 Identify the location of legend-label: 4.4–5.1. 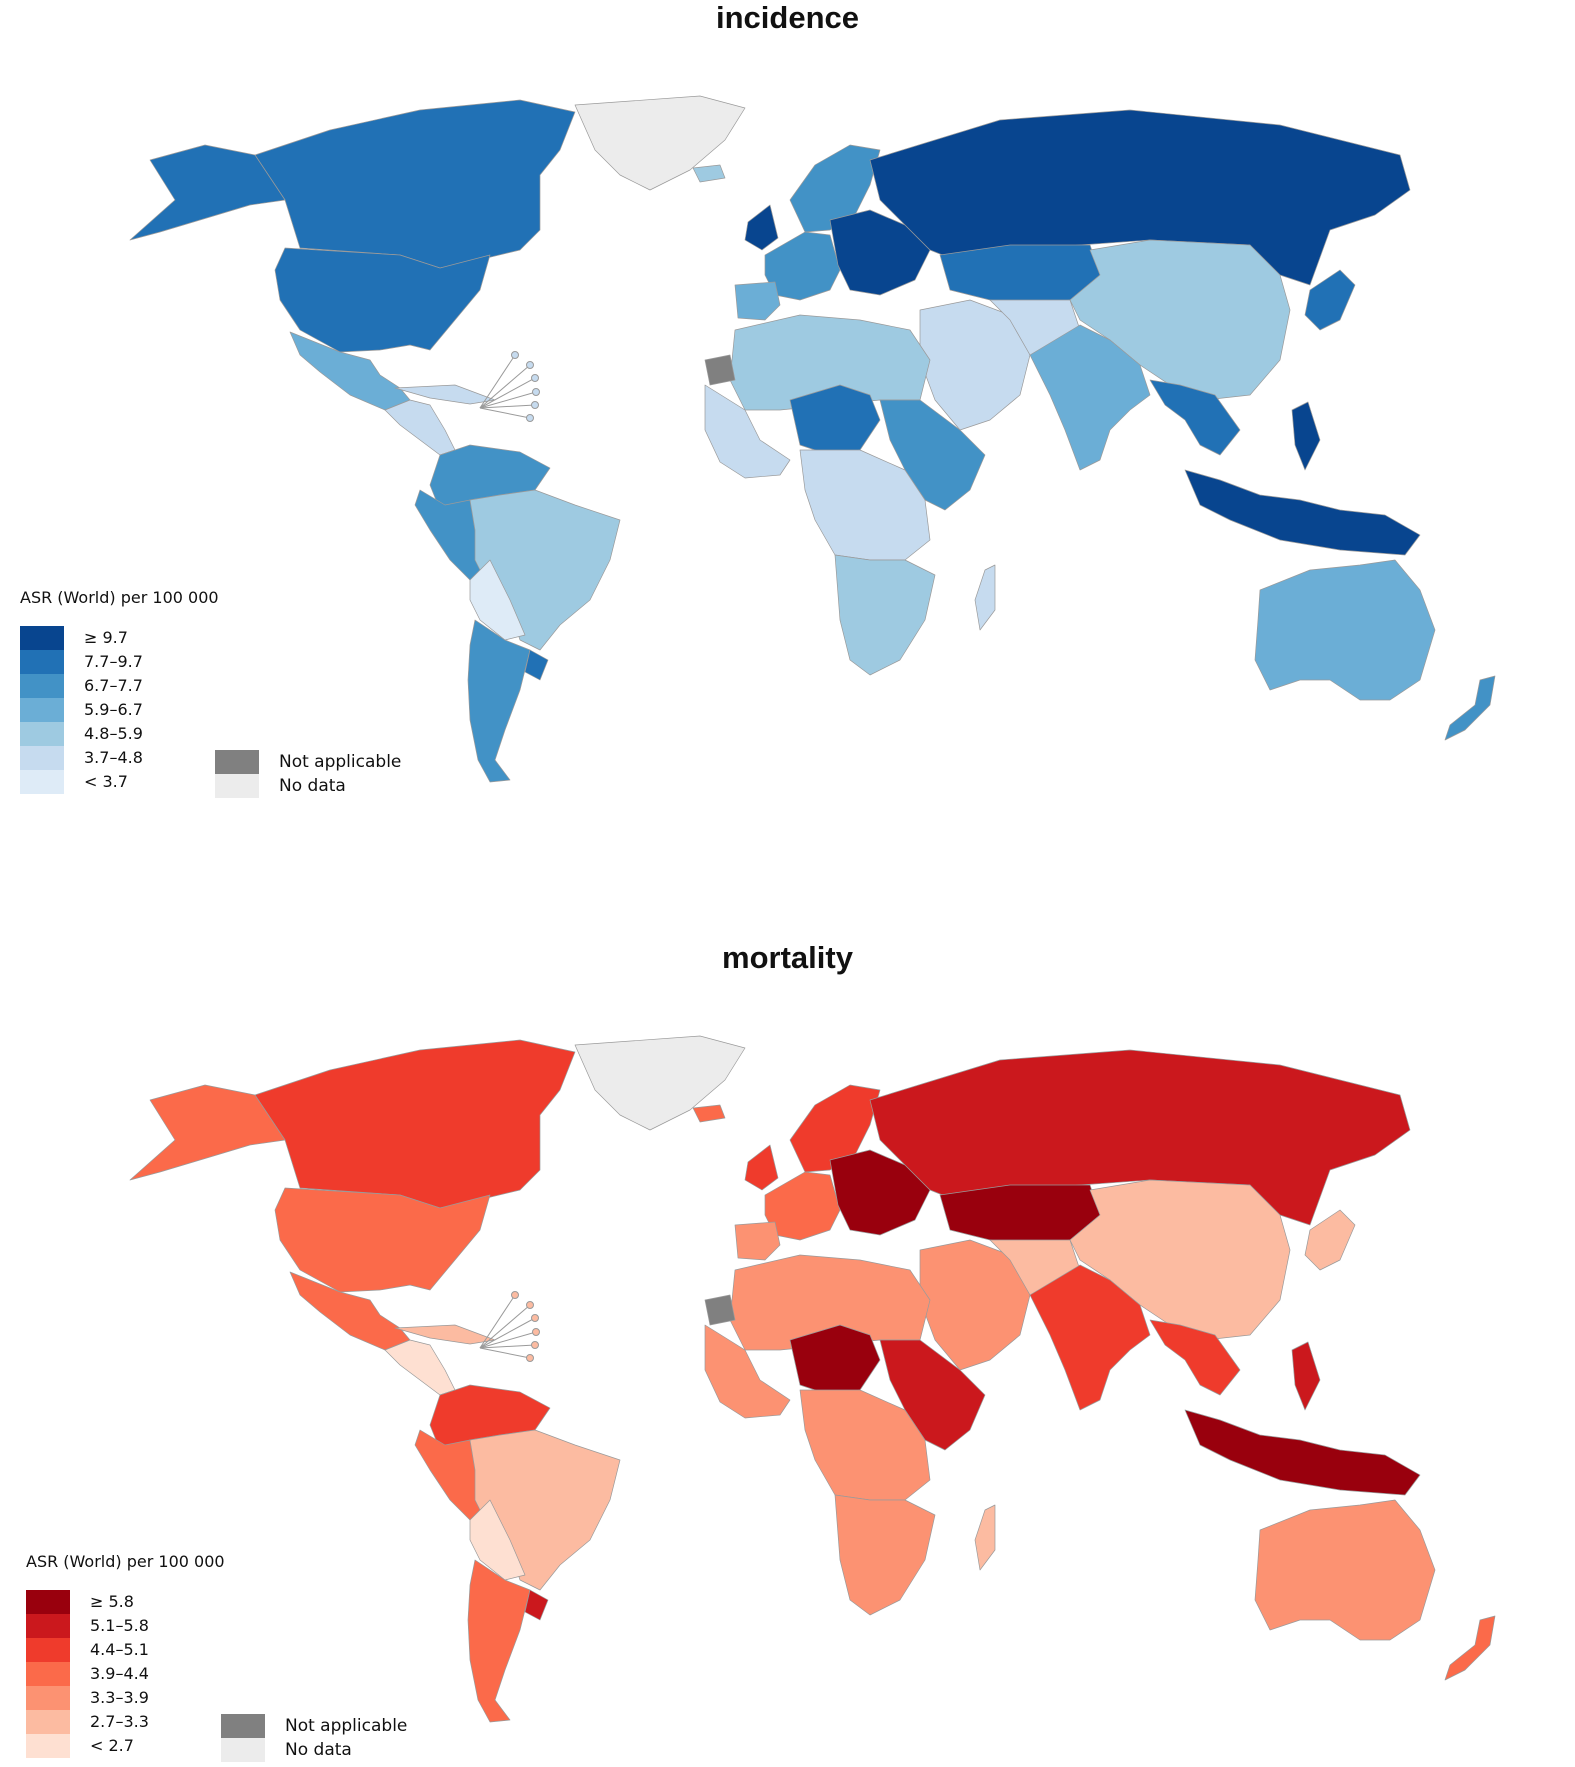
(119, 1649).